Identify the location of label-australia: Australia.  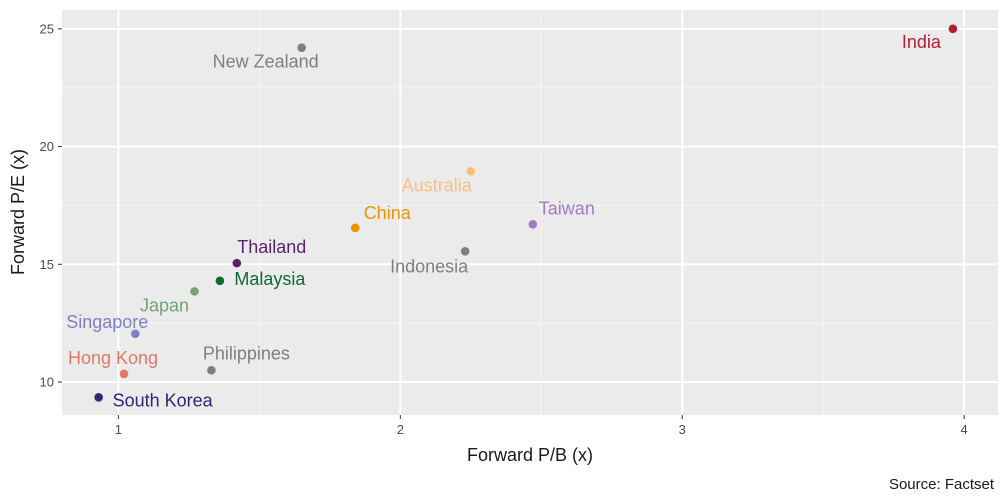
(437, 185).